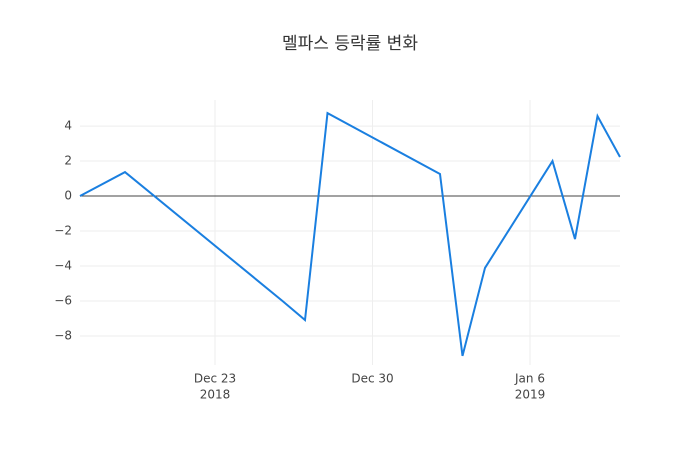 The image size is (700, 454). Describe the element at coordinates (63, 335) in the screenshot. I see `y-tick-label: −8` at that location.